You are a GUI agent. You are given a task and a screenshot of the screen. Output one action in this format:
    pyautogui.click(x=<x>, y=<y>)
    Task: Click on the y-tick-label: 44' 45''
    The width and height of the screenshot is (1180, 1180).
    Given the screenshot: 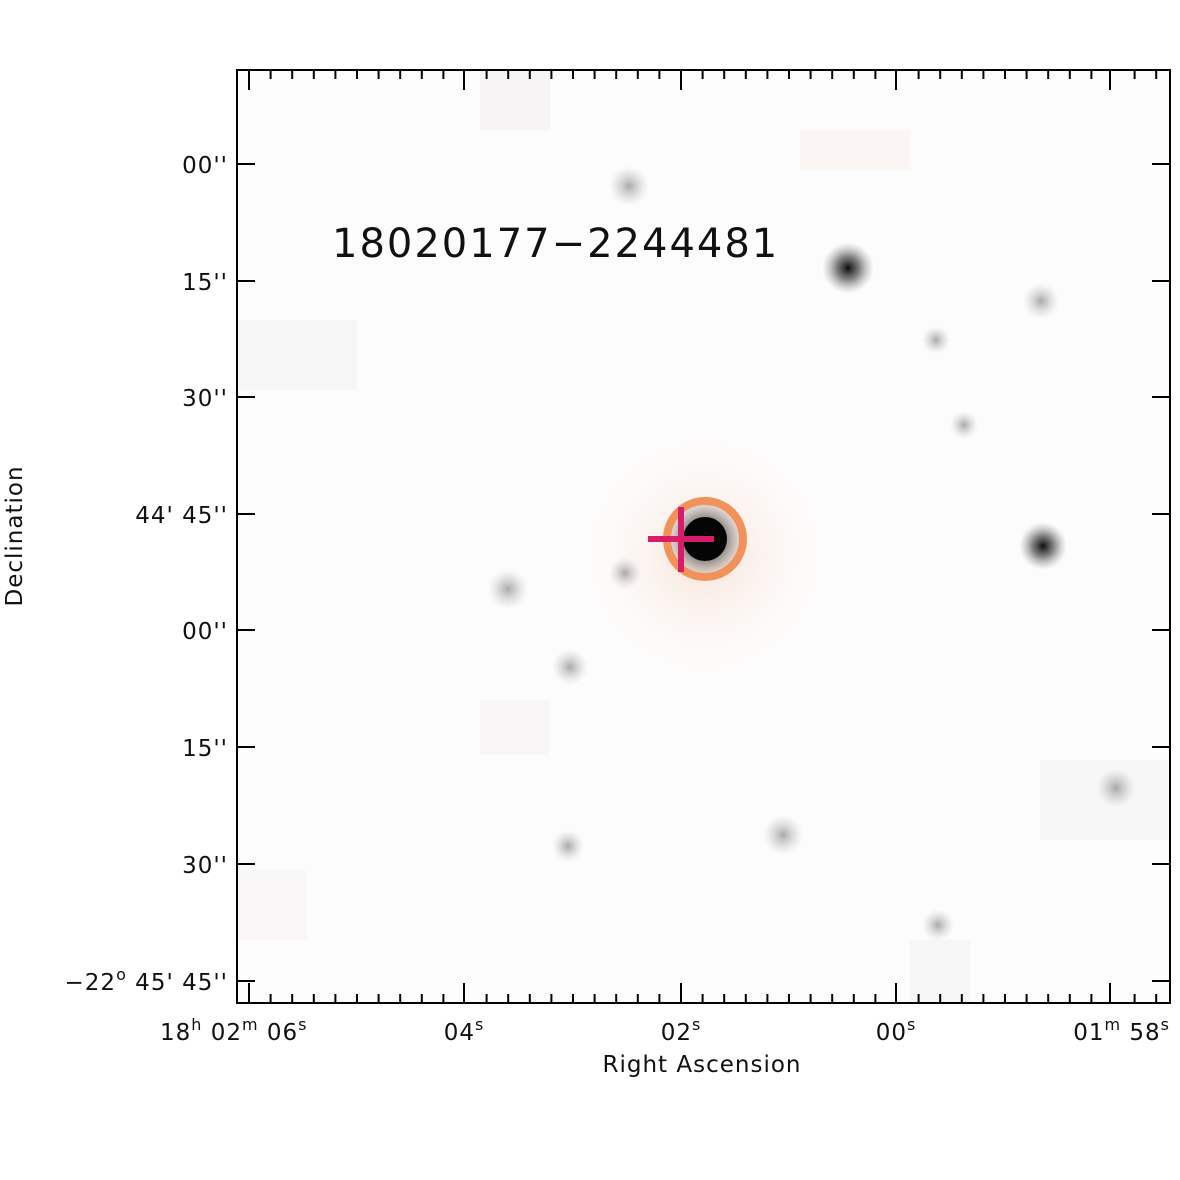 What is the action you would take?
    pyautogui.click(x=181, y=516)
    